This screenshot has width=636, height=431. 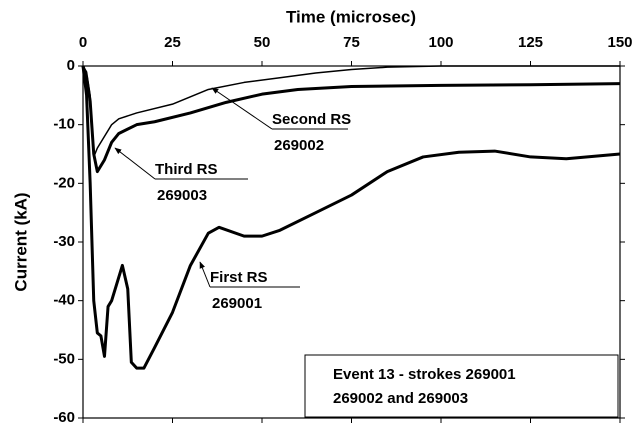 I want to click on series-label: First RS, so click(x=239, y=277).